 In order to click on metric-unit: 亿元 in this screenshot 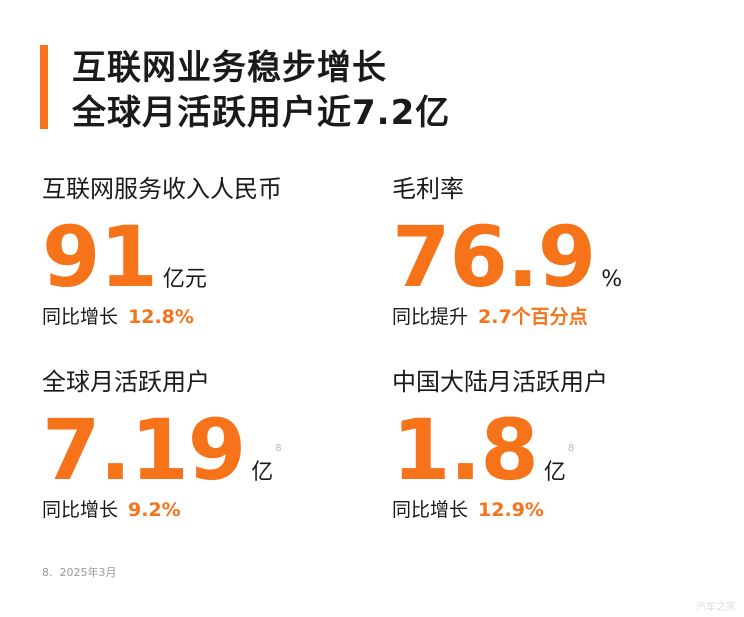, I will do `click(184, 279)`.